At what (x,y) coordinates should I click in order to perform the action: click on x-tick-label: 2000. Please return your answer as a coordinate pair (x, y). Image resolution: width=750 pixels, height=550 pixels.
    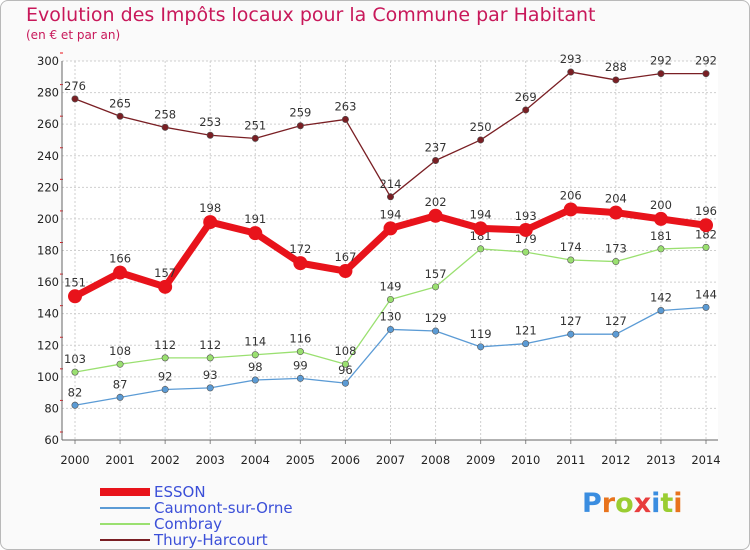
    Looking at the image, I should click on (74, 460).